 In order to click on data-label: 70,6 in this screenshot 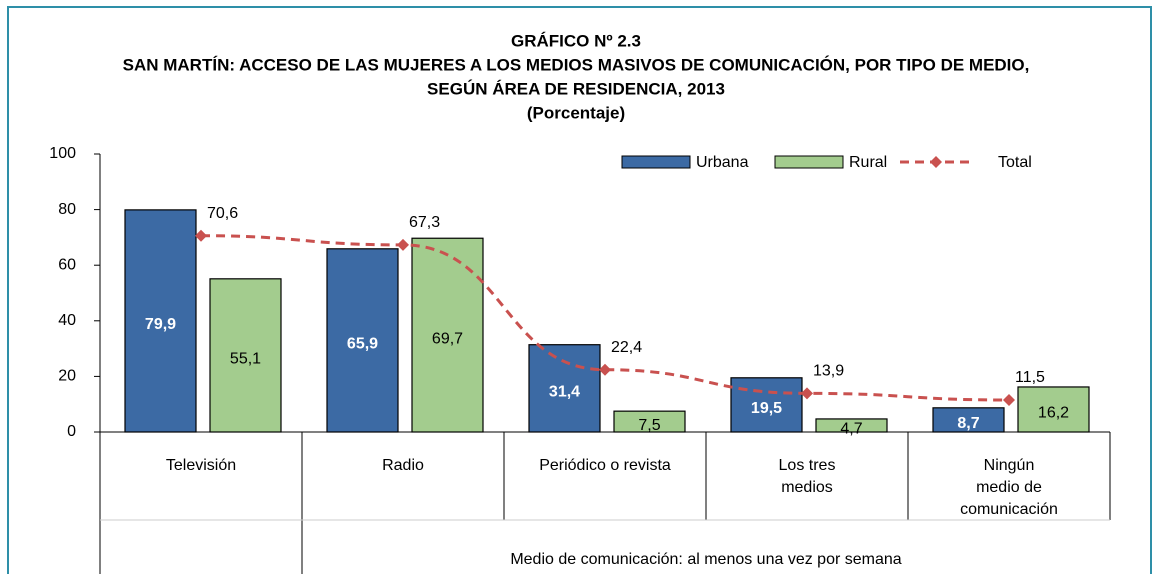, I will do `click(222, 213)`.